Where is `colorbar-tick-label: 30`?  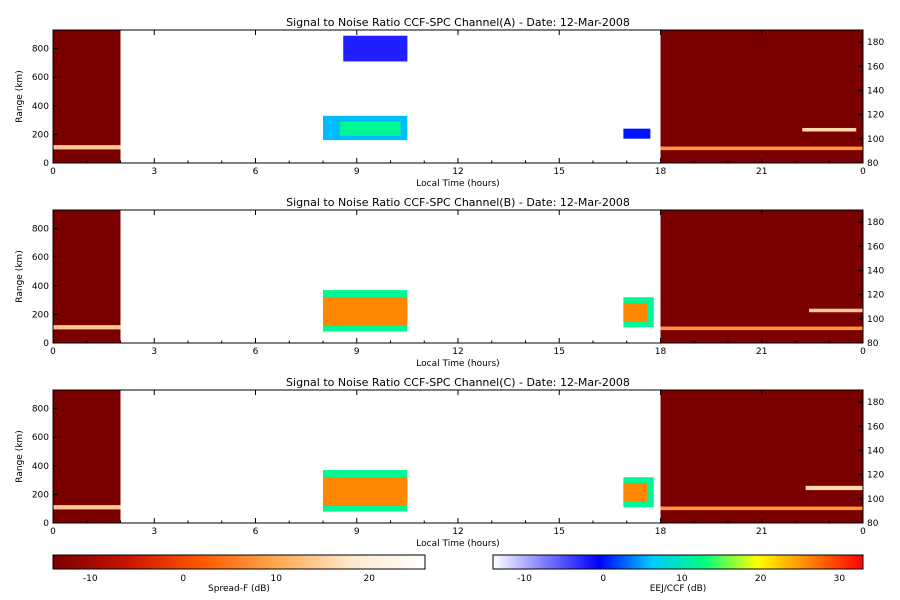 colorbar-tick-label: 30 is located at coordinates (840, 579).